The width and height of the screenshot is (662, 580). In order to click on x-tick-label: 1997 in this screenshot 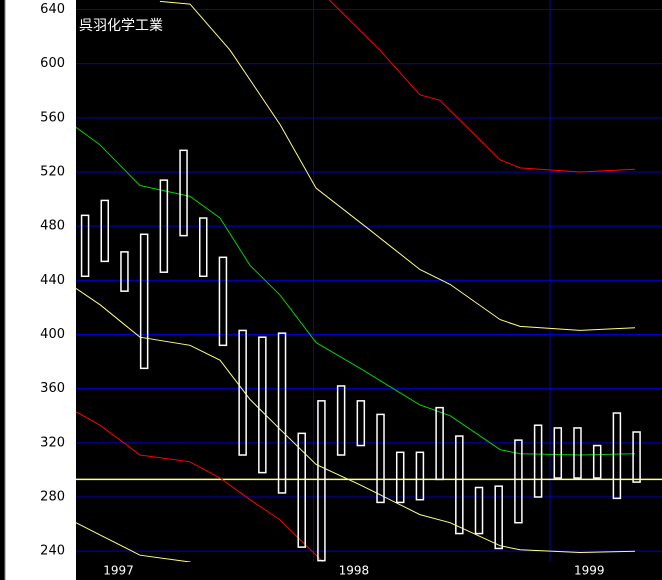, I will do `click(118, 571)`.